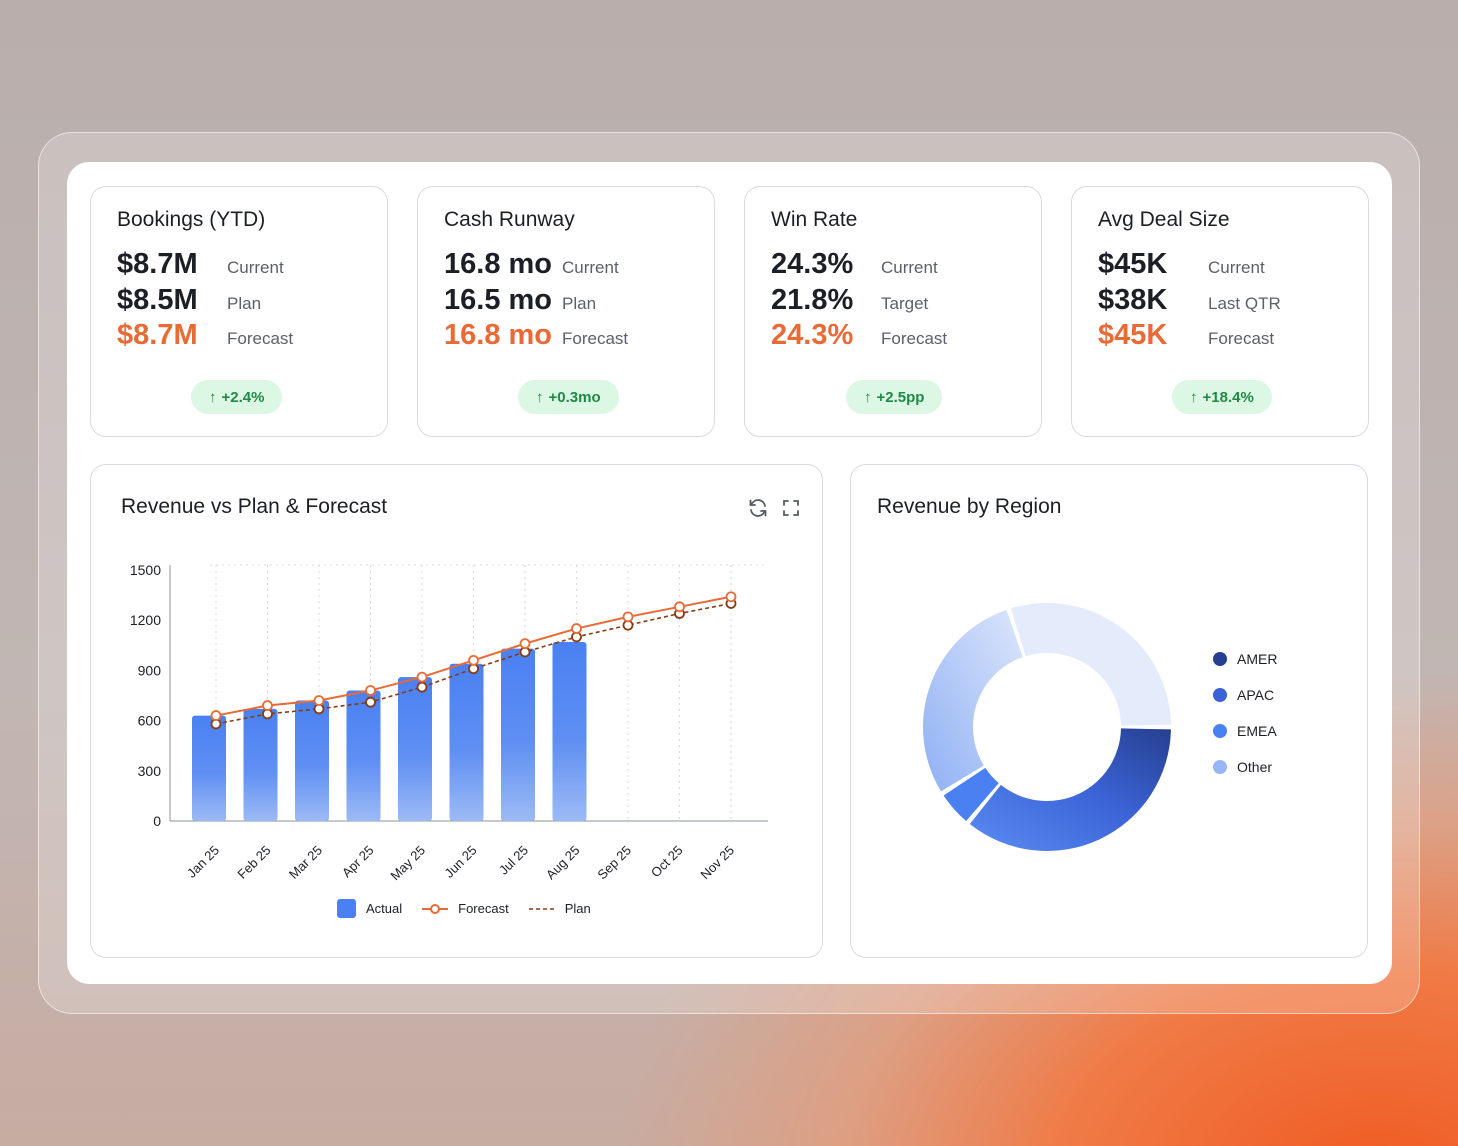  I want to click on kpi-forecast-value: 24.3%, so click(812, 335).